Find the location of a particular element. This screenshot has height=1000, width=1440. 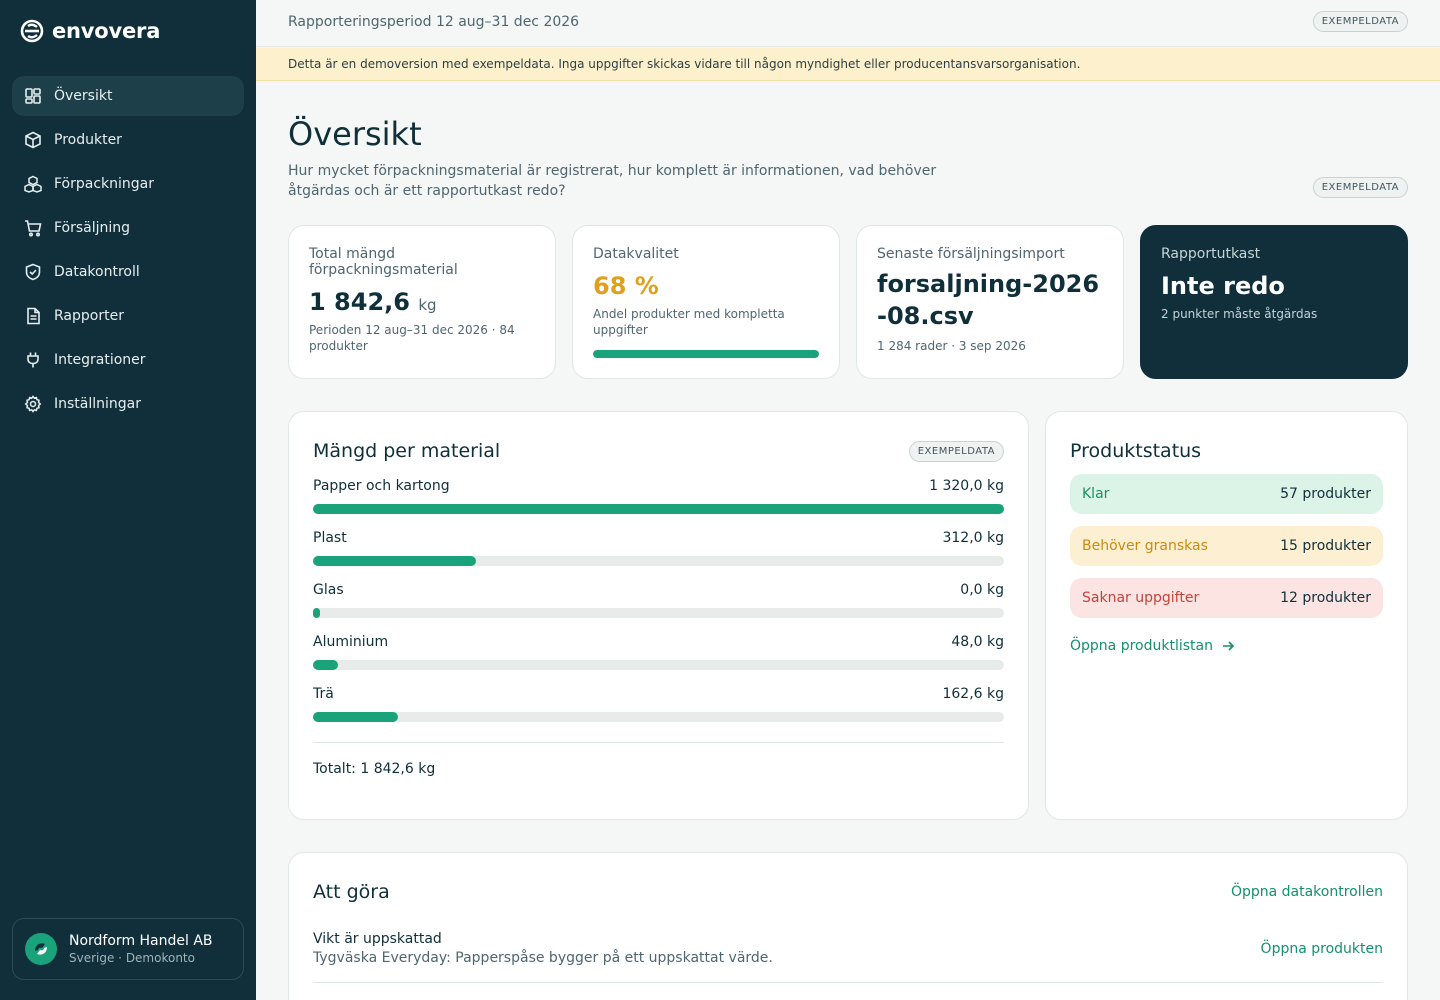

kpi-value-number: 1 842,6 is located at coordinates (359, 302).